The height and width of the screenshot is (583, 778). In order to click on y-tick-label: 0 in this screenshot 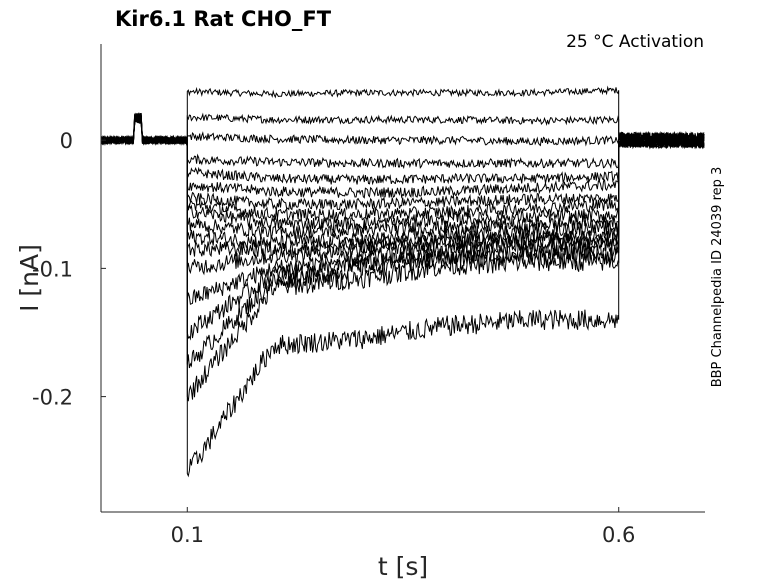, I will do `click(66, 141)`.